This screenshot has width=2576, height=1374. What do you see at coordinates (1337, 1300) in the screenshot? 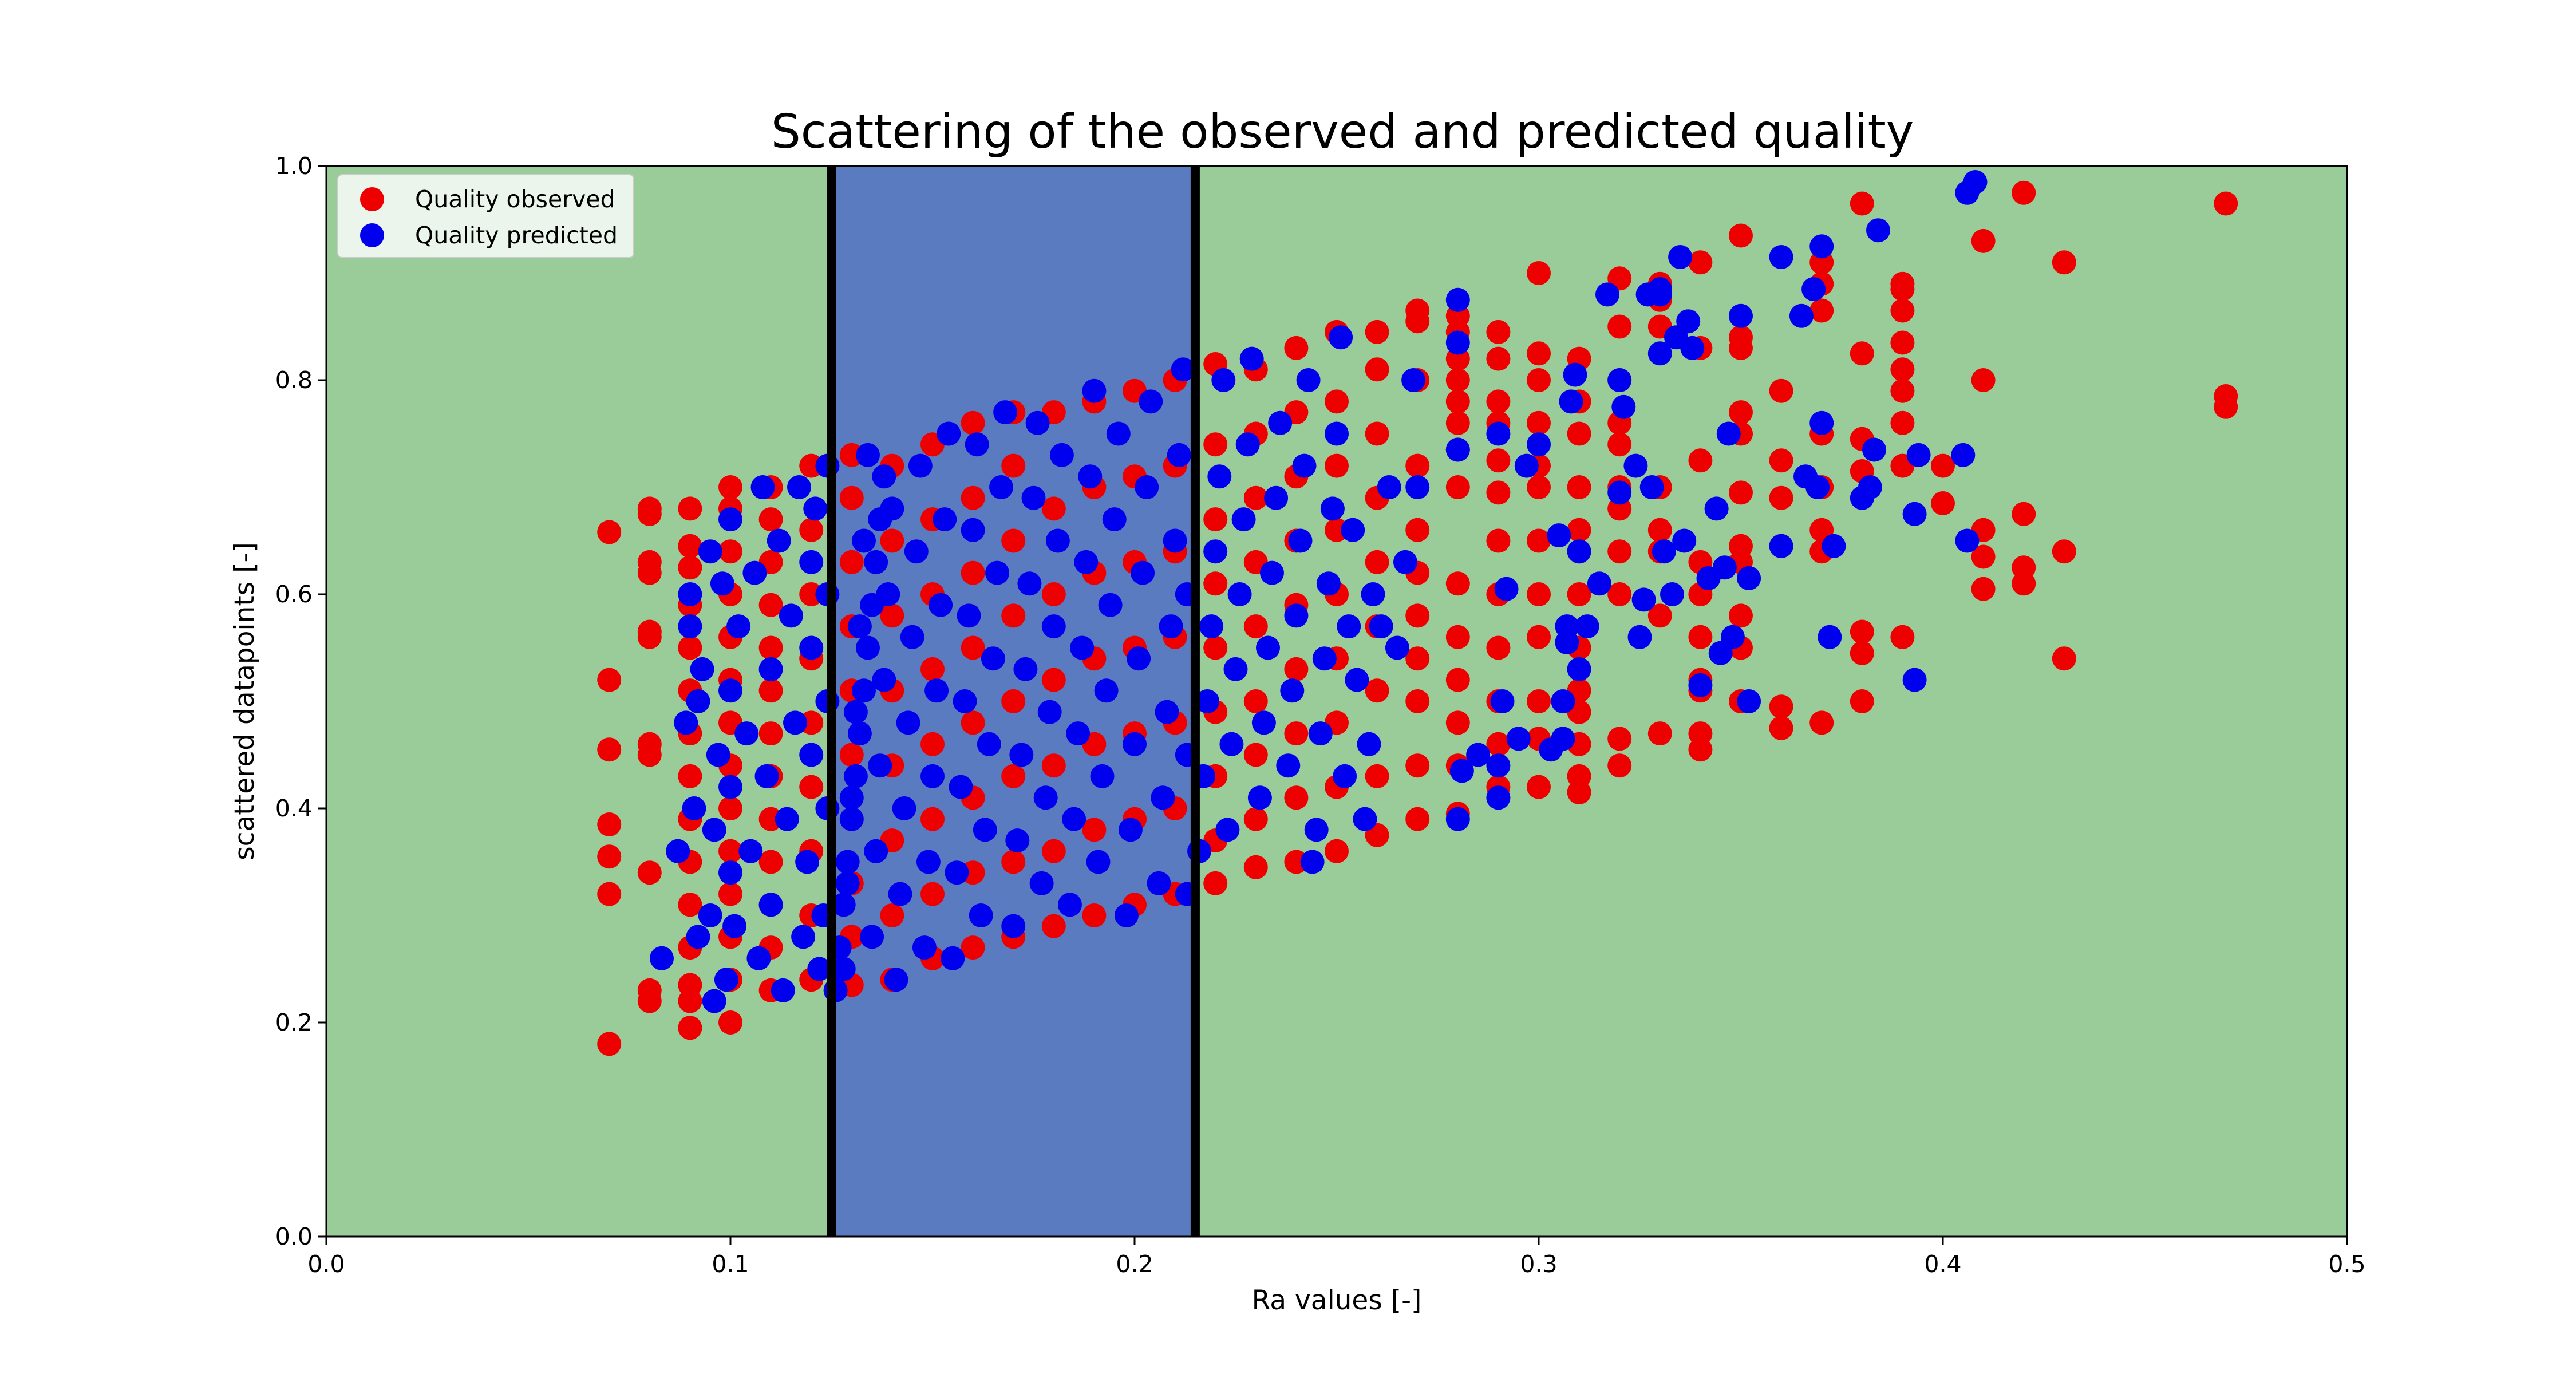
I see `x-axis-label: Ra values [-]` at bounding box center [1337, 1300].